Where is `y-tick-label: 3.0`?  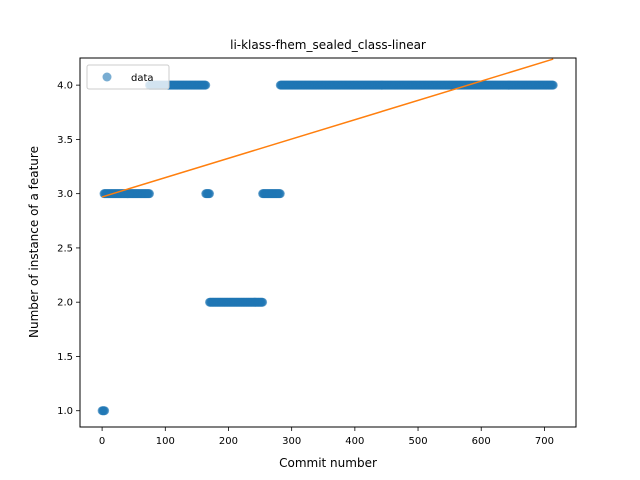
y-tick-label: 3.0 is located at coordinates (65, 194).